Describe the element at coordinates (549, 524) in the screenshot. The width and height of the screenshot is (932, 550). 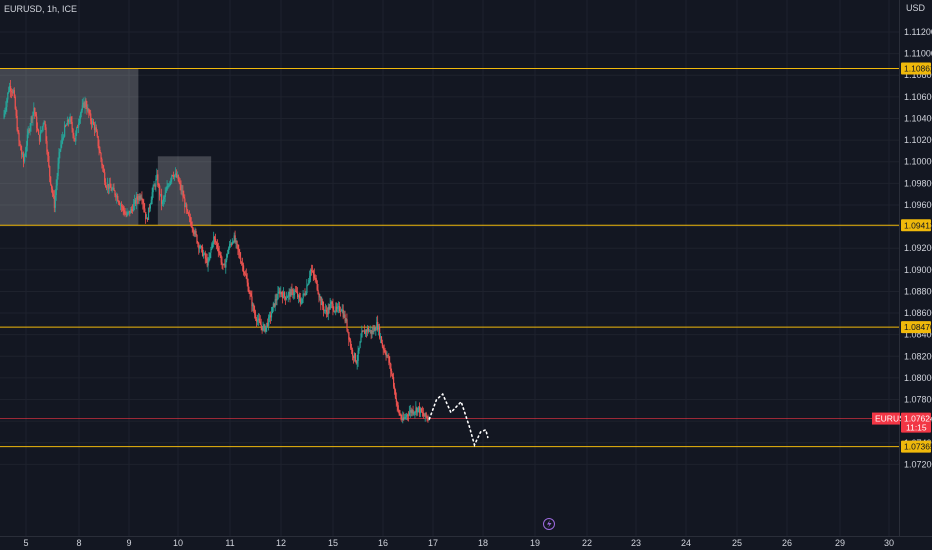
I see `lightning-icon` at that location.